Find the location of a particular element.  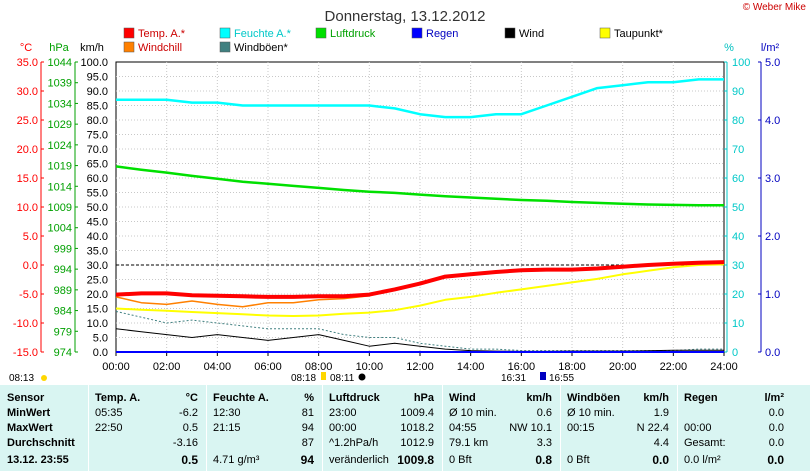

stats-cell-value: 1.9 is located at coordinates (661, 413).